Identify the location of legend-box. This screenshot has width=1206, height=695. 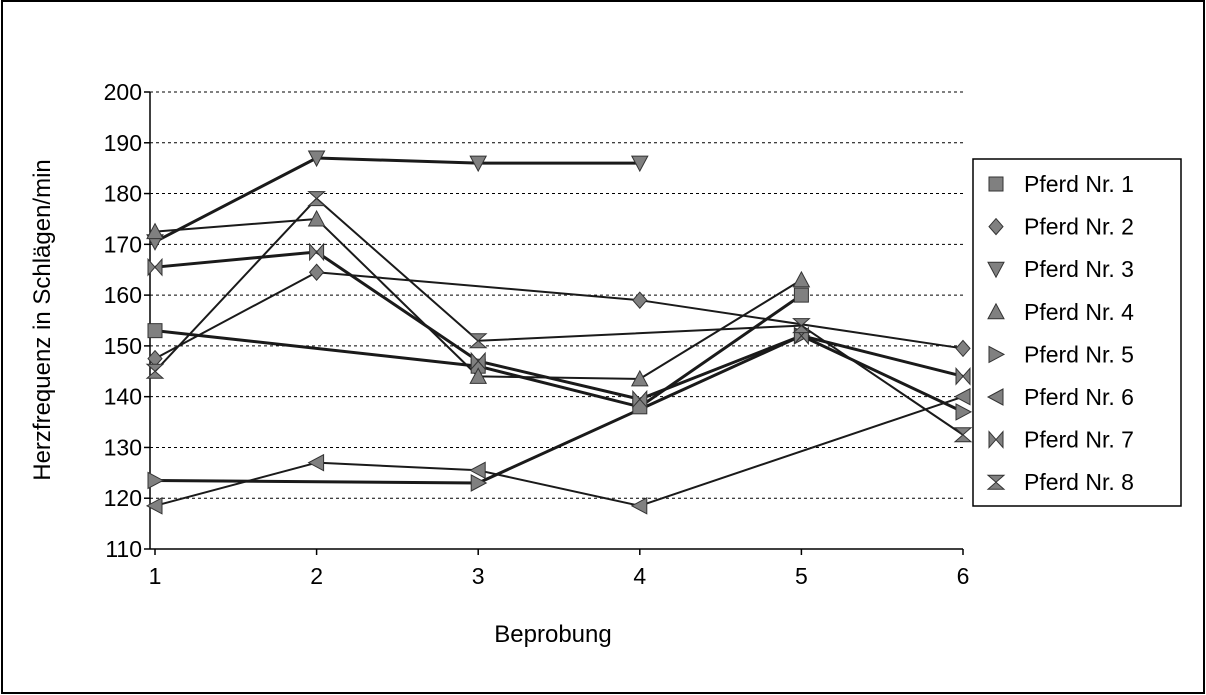
(1077, 332).